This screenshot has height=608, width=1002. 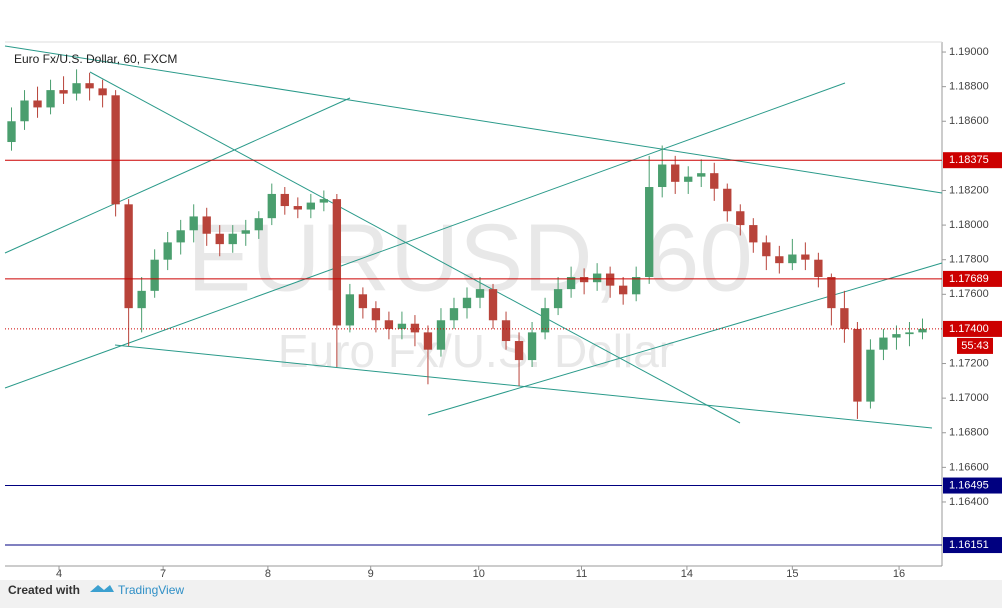 What do you see at coordinates (479, 574) in the screenshot?
I see `x-tick-label: 10` at bounding box center [479, 574].